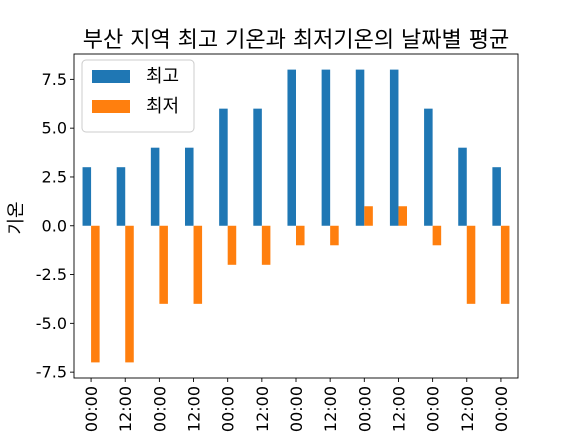  I want to click on y-tick-label: 7.5, so click(54, 79).